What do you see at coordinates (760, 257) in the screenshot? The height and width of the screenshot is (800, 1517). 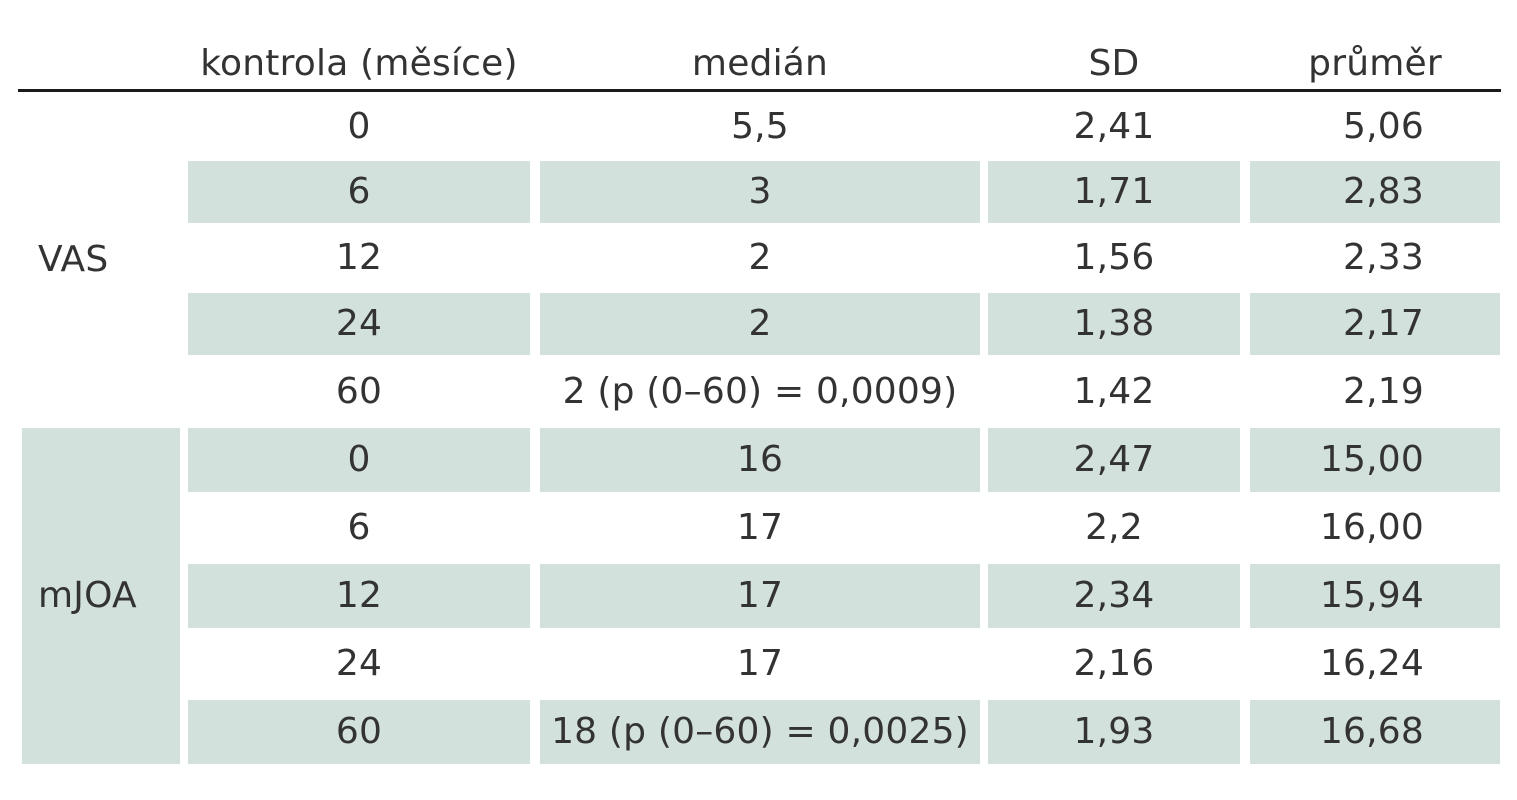 I see `vas-row-3-median: 2` at bounding box center [760, 257].